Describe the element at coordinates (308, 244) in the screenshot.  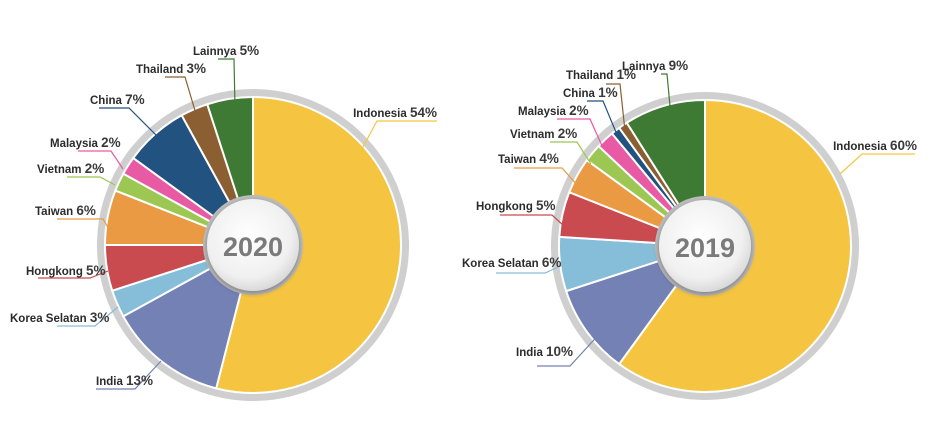
I see `slice-indonesia` at that location.